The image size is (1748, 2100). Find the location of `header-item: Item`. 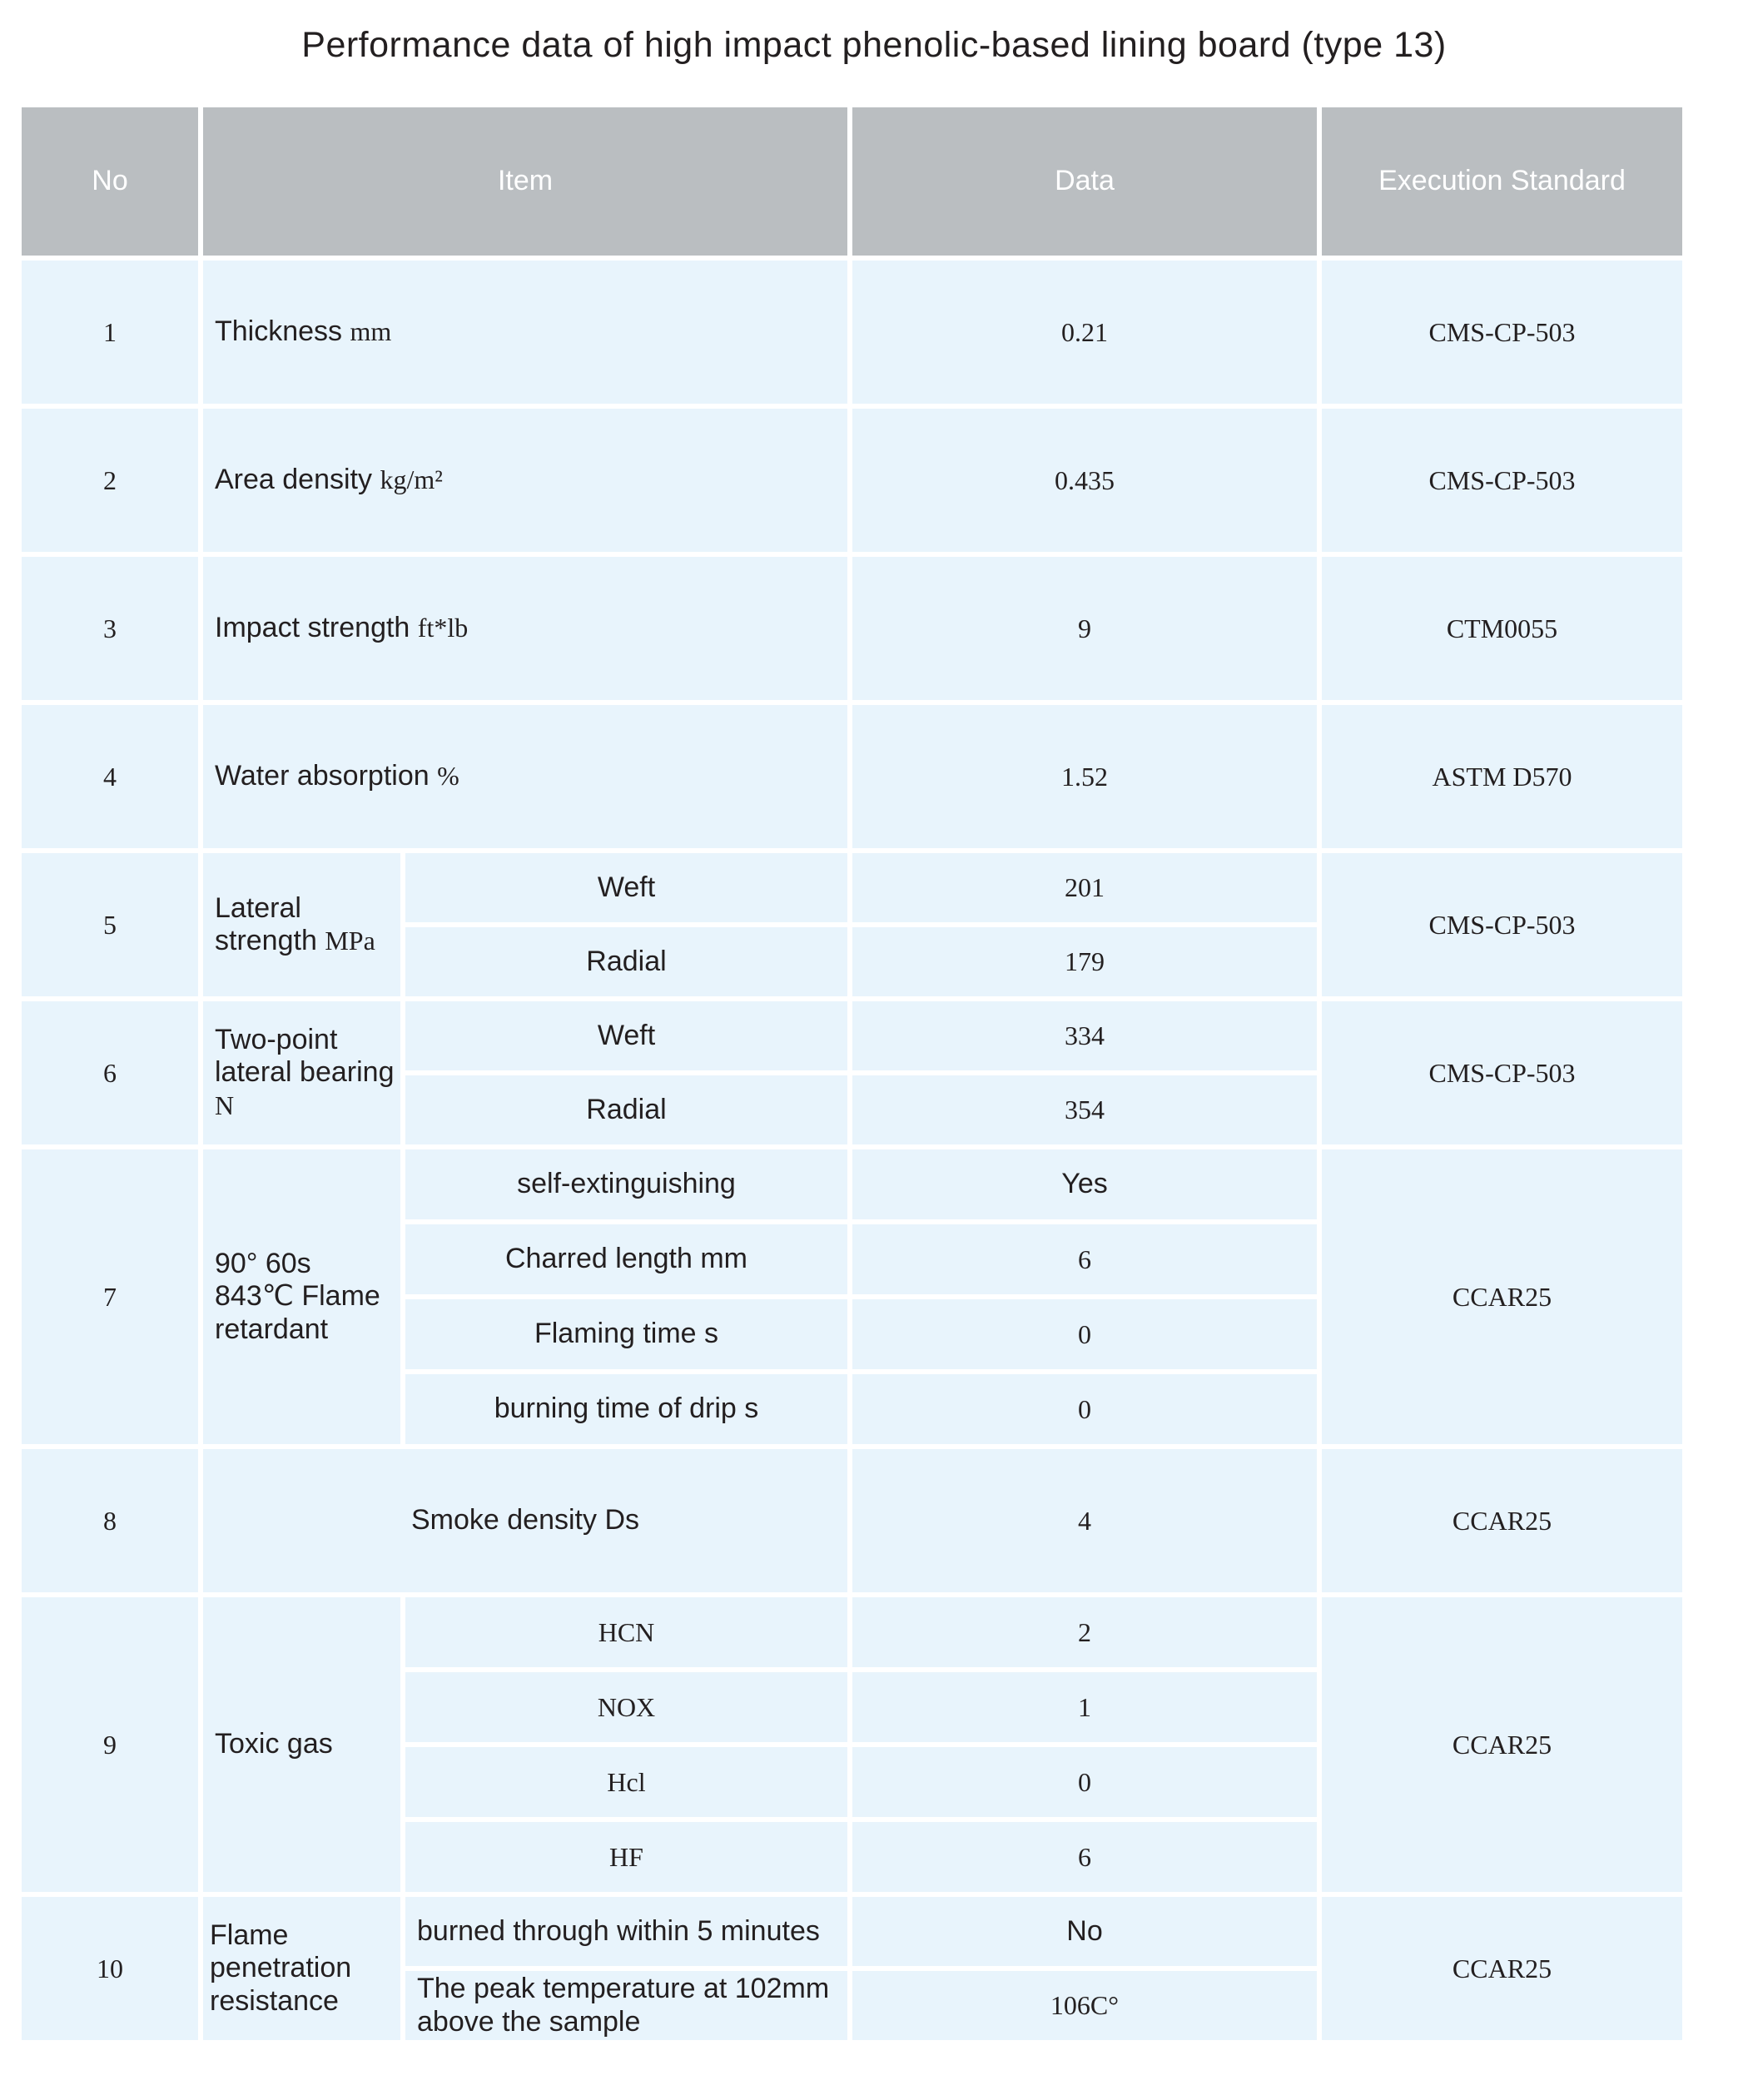

header-item: Item is located at coordinates (525, 182).